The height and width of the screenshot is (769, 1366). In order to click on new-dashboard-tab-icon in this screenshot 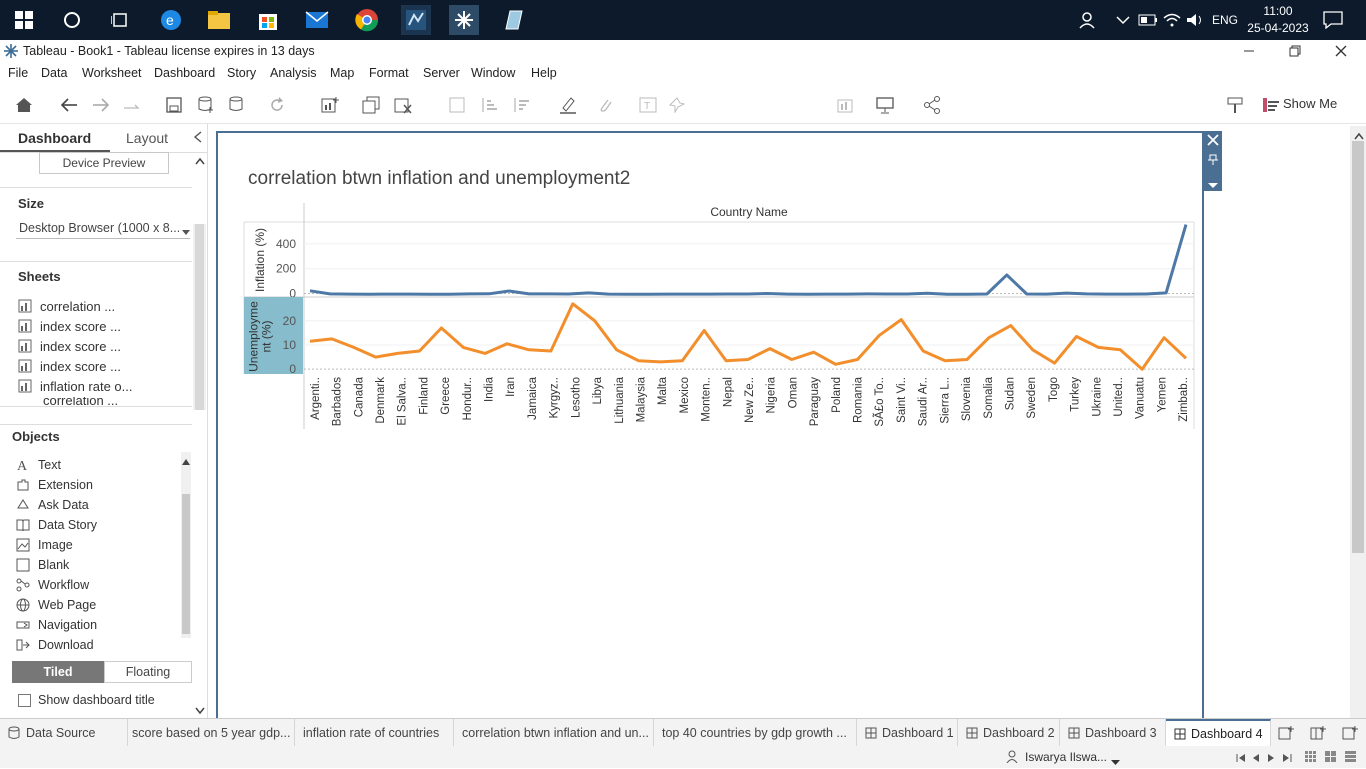, I will do `click(1318, 734)`.